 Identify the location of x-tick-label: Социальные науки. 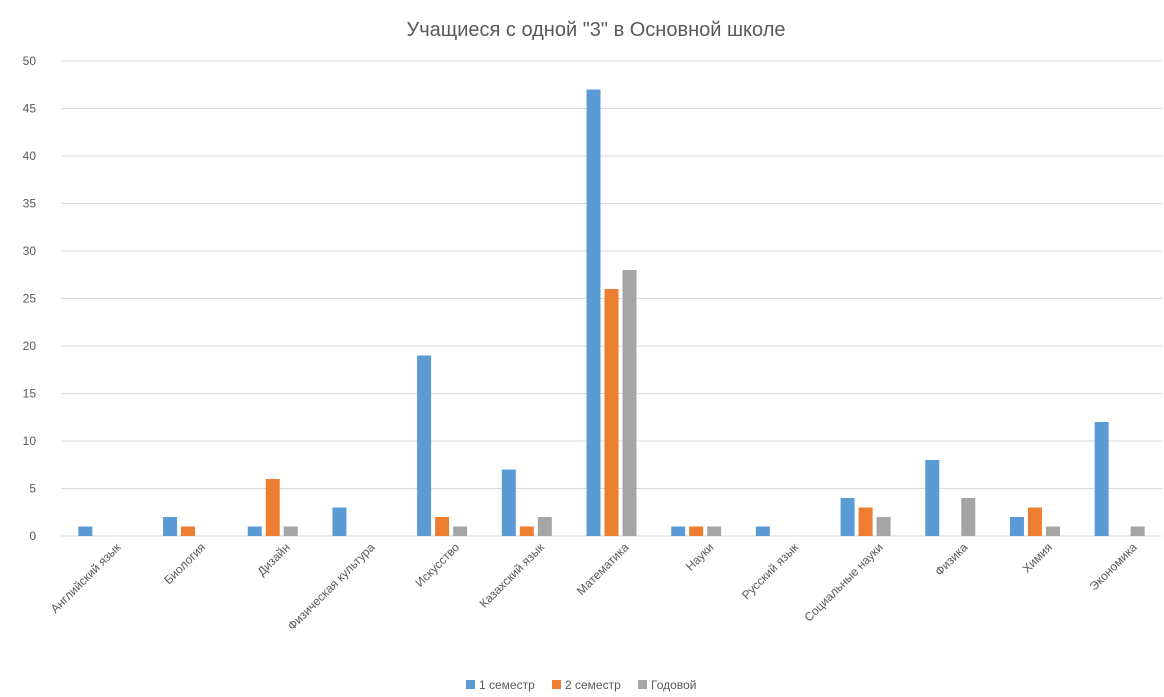
(843, 582).